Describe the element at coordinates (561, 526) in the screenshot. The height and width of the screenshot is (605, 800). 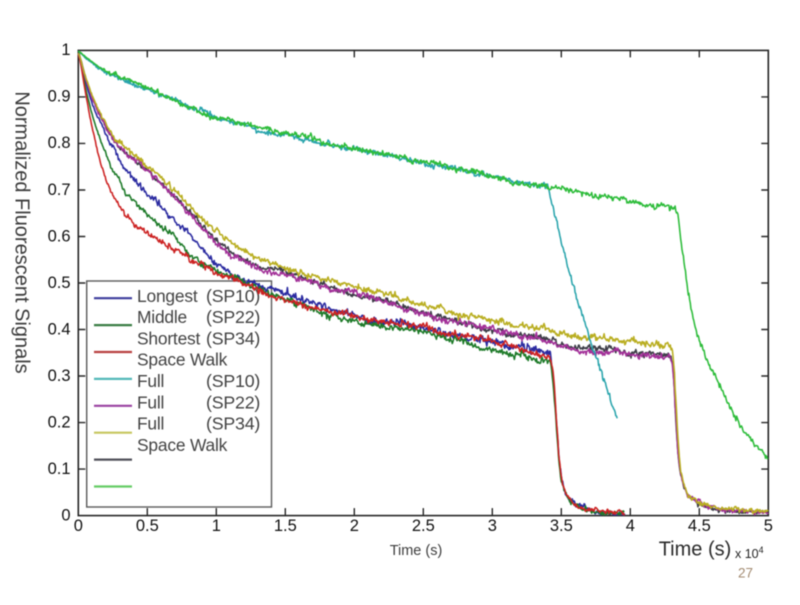
I see `svg-text: 3.5` at that location.